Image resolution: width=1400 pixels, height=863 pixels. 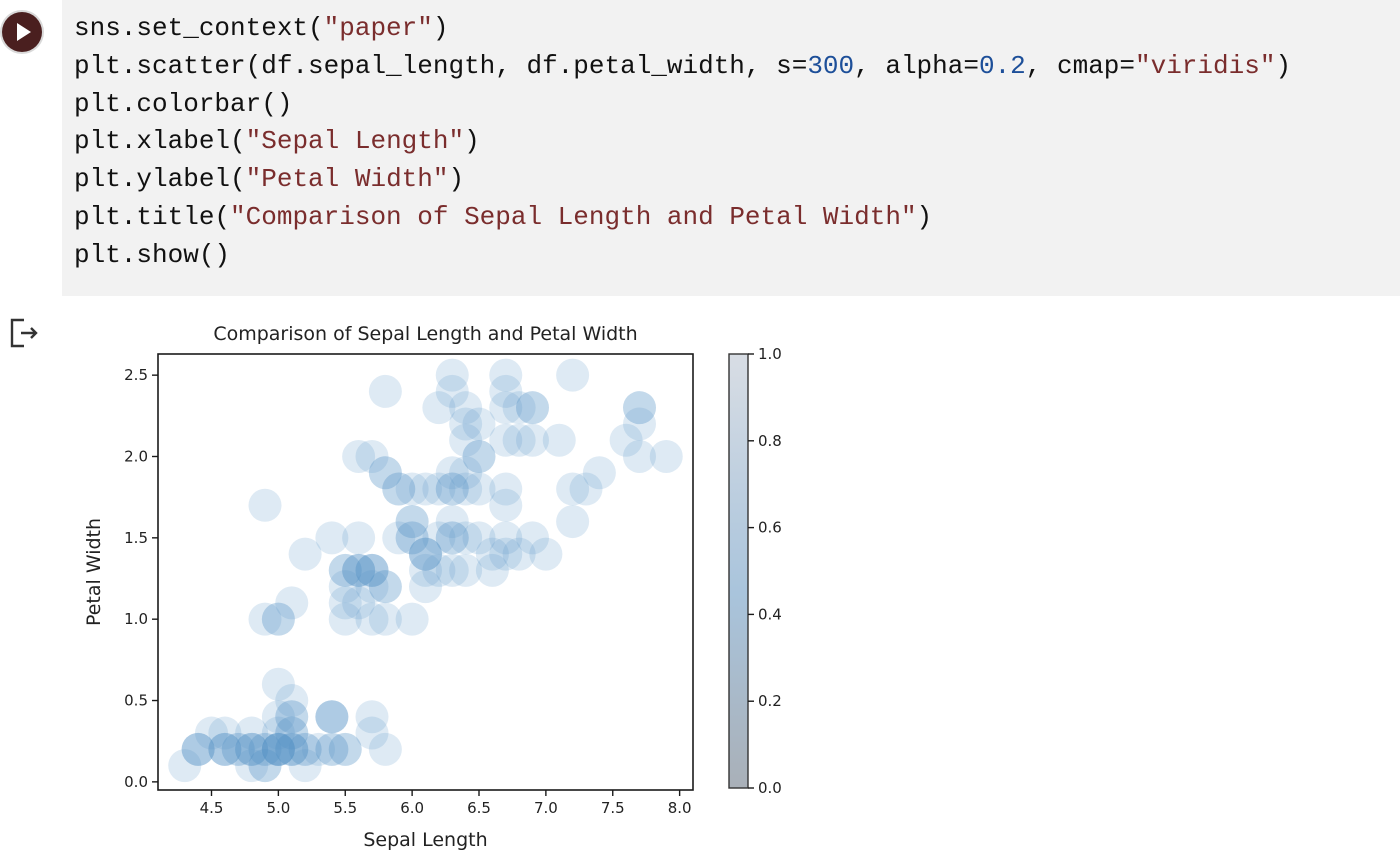 I want to click on x-axis-label: Sepal Length, so click(x=425, y=840).